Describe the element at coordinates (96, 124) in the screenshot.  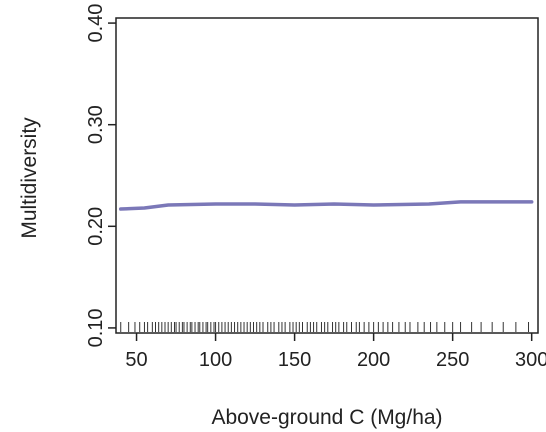
I see `y-tick-label: 0.30` at that location.